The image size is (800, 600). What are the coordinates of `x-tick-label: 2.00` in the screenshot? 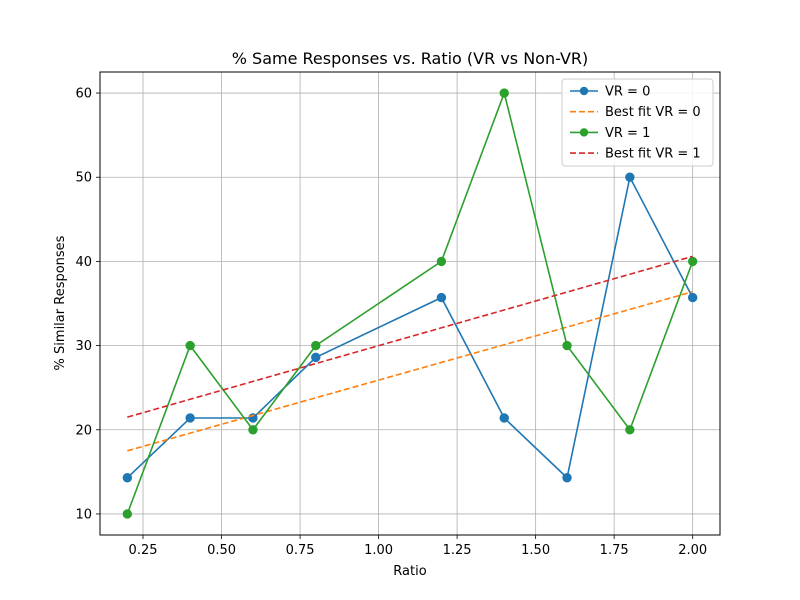 It's located at (692, 550).